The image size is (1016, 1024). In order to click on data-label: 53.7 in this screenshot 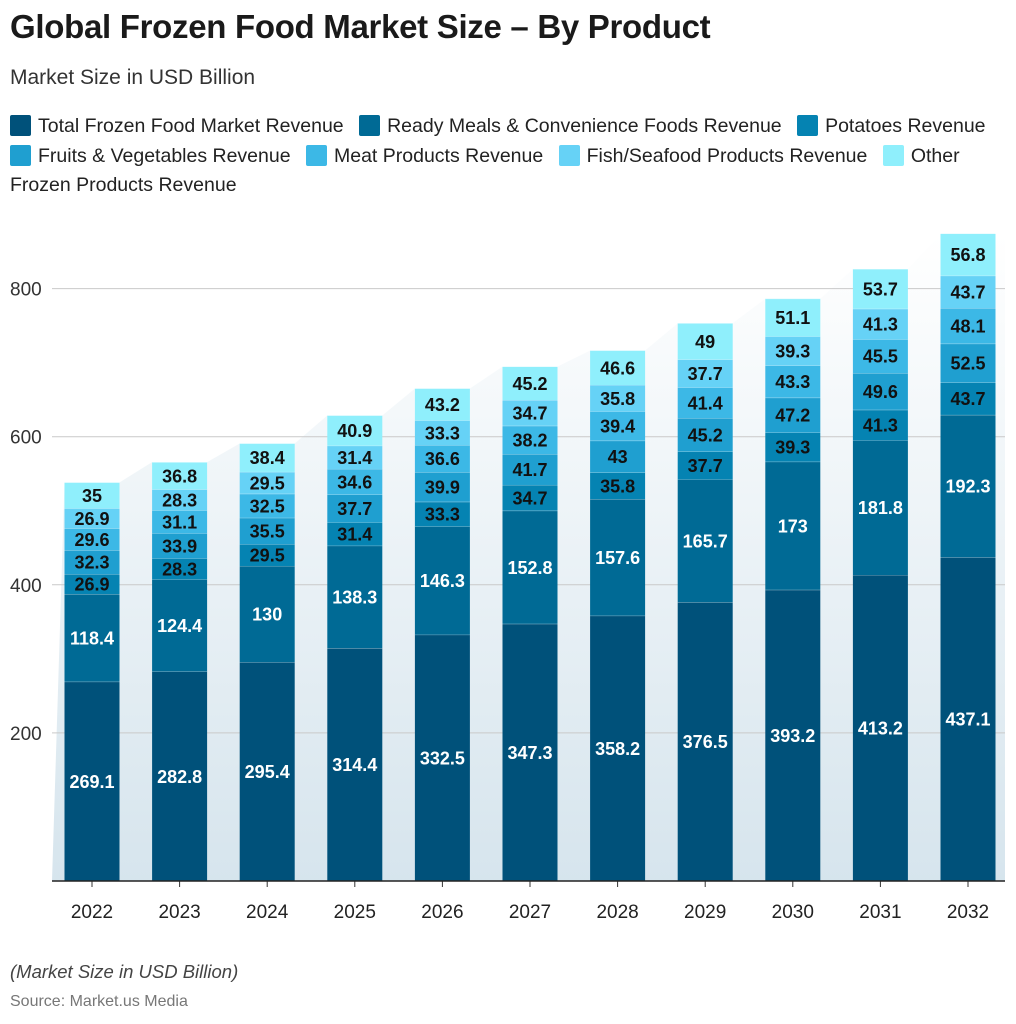, I will do `click(880, 289)`.